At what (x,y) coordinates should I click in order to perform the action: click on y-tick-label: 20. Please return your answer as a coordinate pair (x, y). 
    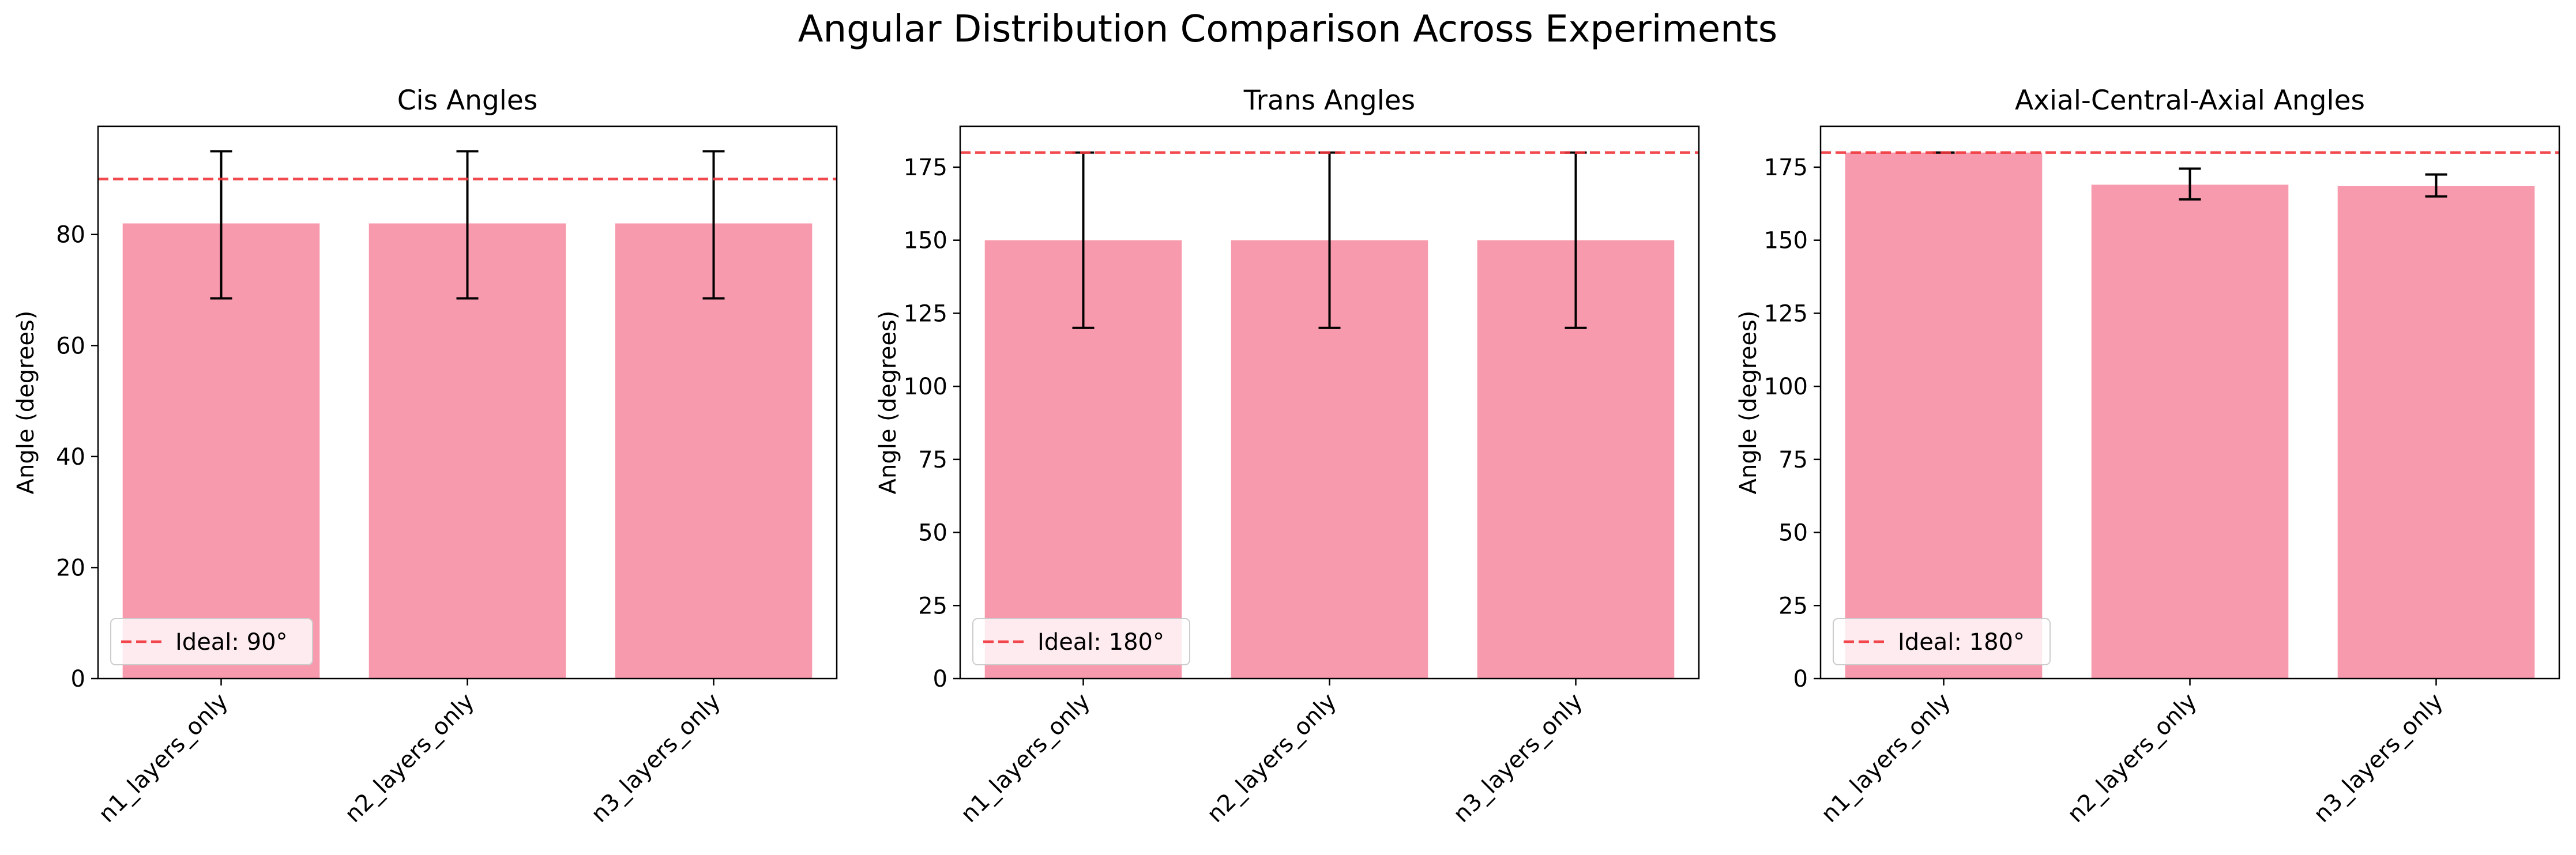
    Looking at the image, I should click on (70, 568).